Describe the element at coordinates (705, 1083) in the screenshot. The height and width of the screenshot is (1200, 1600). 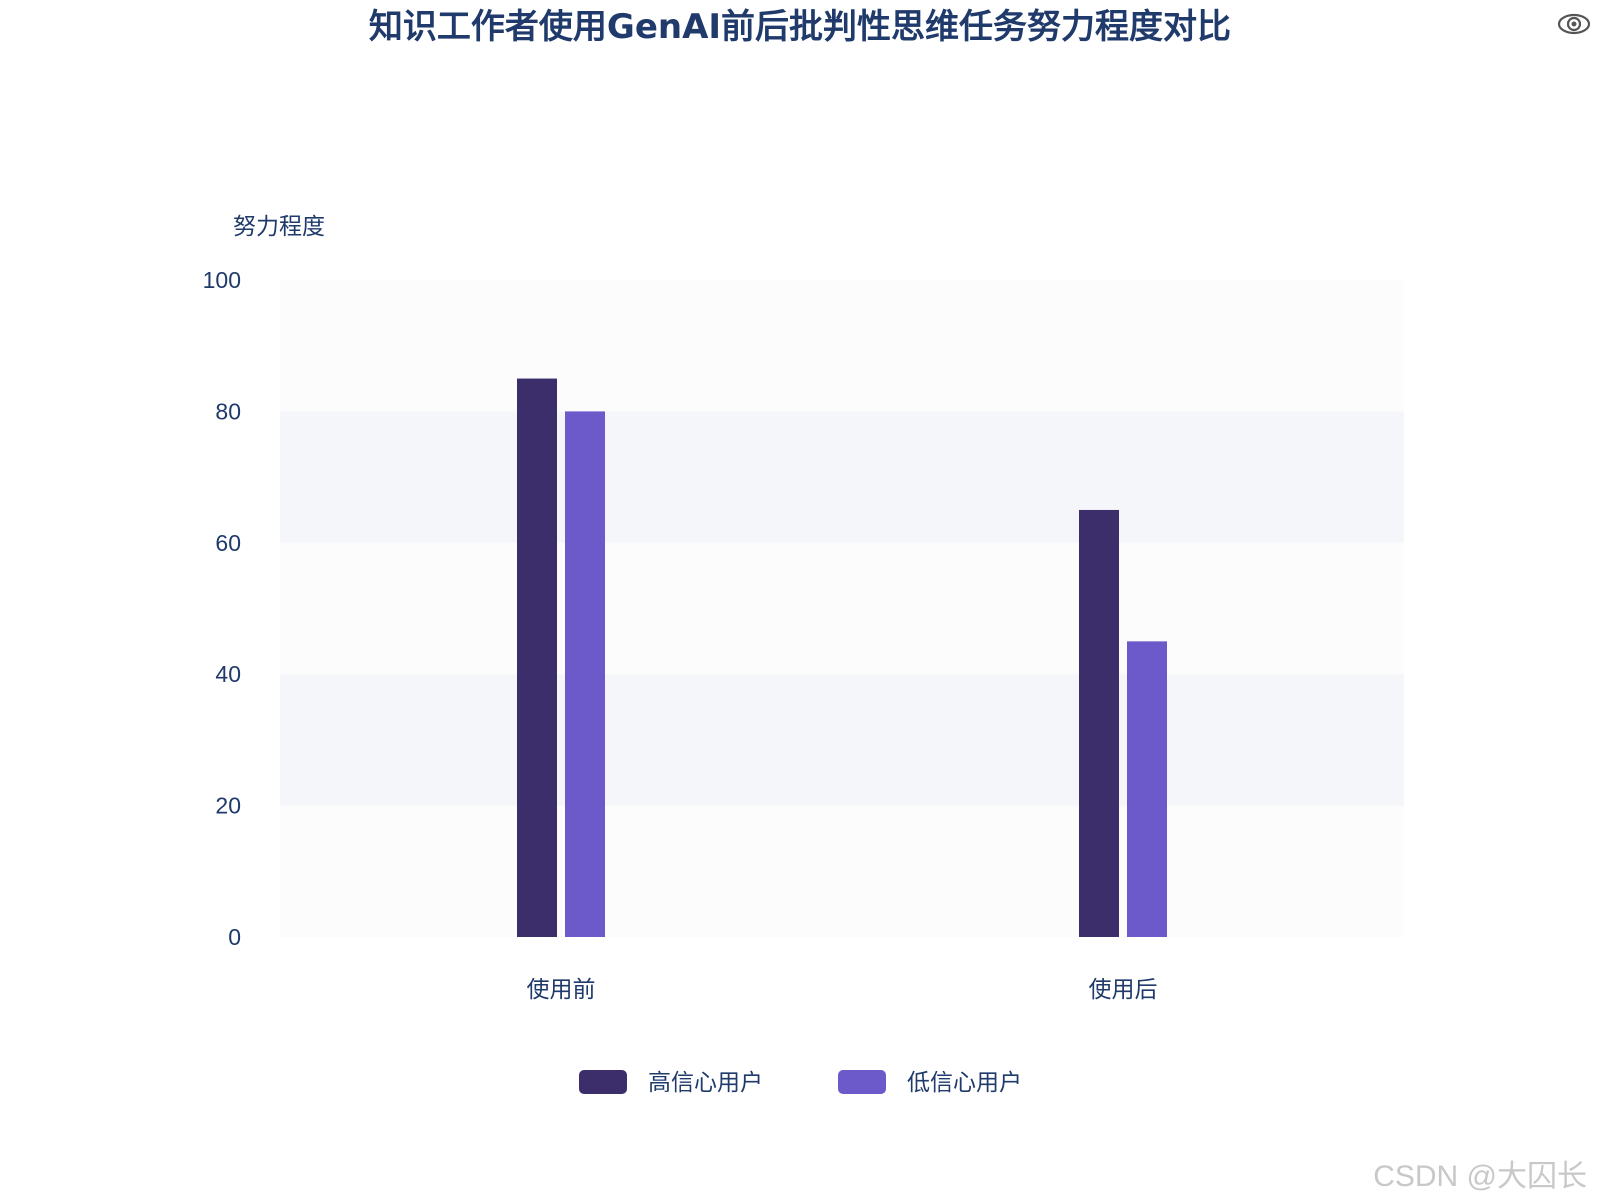
I see `legend-label: 高信心用户` at that location.